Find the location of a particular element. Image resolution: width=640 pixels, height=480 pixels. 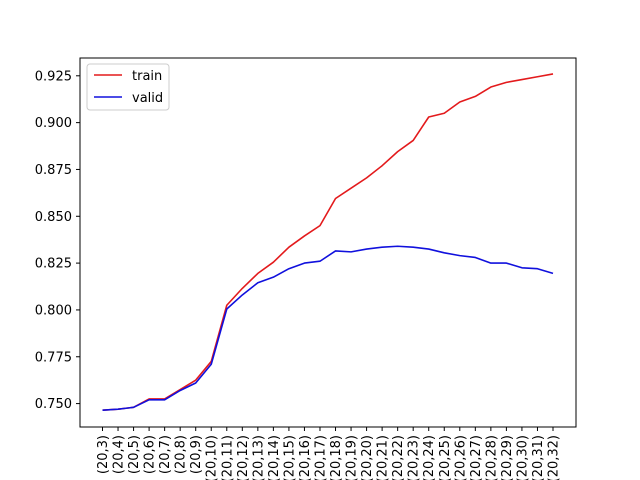

x-tick-label: (20,28) is located at coordinates (491, 457).